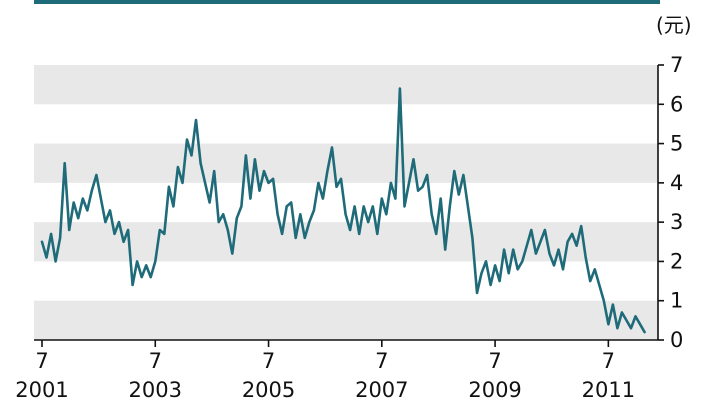  Describe the element at coordinates (676, 65) in the screenshot. I see `y-tick-label: 7` at that location.